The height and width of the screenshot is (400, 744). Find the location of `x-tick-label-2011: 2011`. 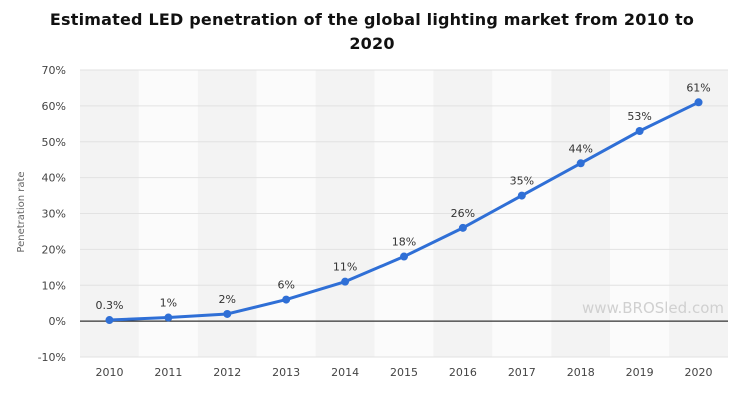

x-tick-label-2011: 2011 is located at coordinates (168, 372).